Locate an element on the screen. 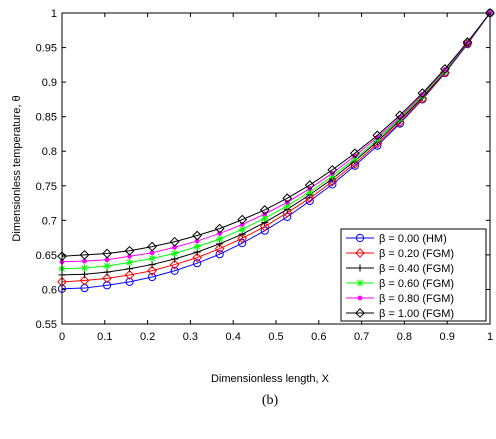  legend-label: β = 0.00 (HM) is located at coordinates (413, 239).